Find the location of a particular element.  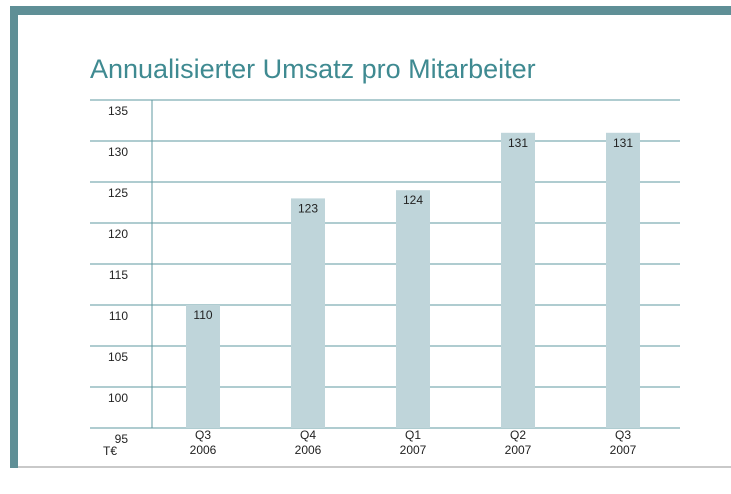

x-tick-label: Q3 2006 is located at coordinates (203, 442).